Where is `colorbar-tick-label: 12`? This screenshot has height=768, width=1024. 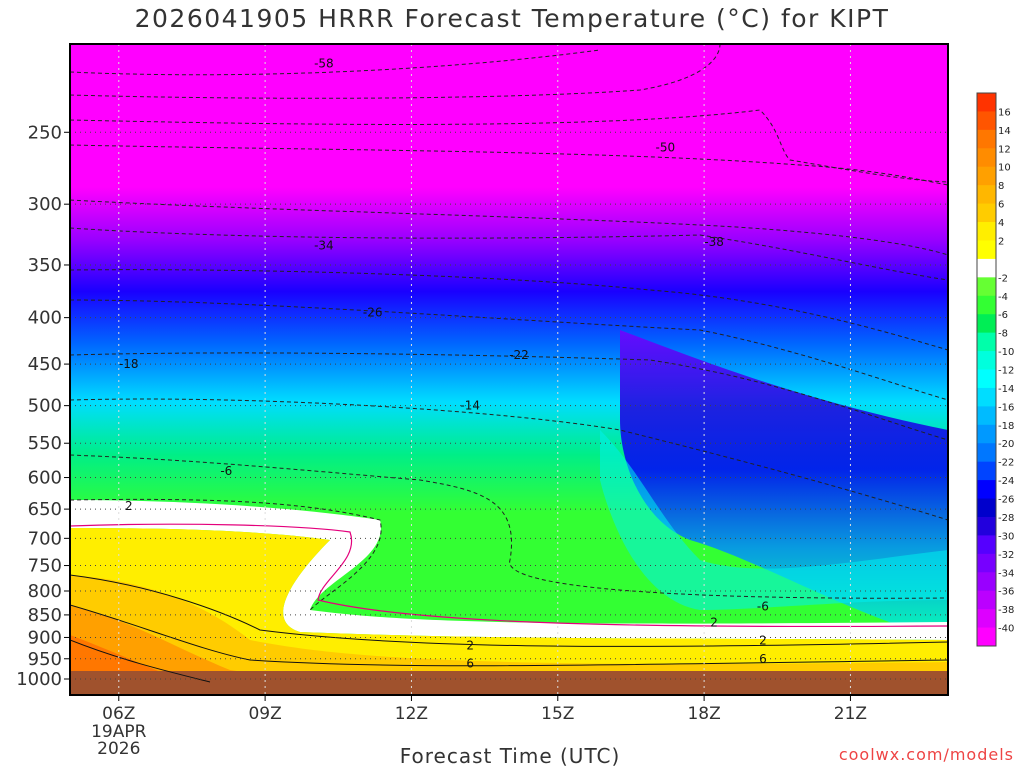 colorbar-tick-label: 12 is located at coordinates (1004, 149).